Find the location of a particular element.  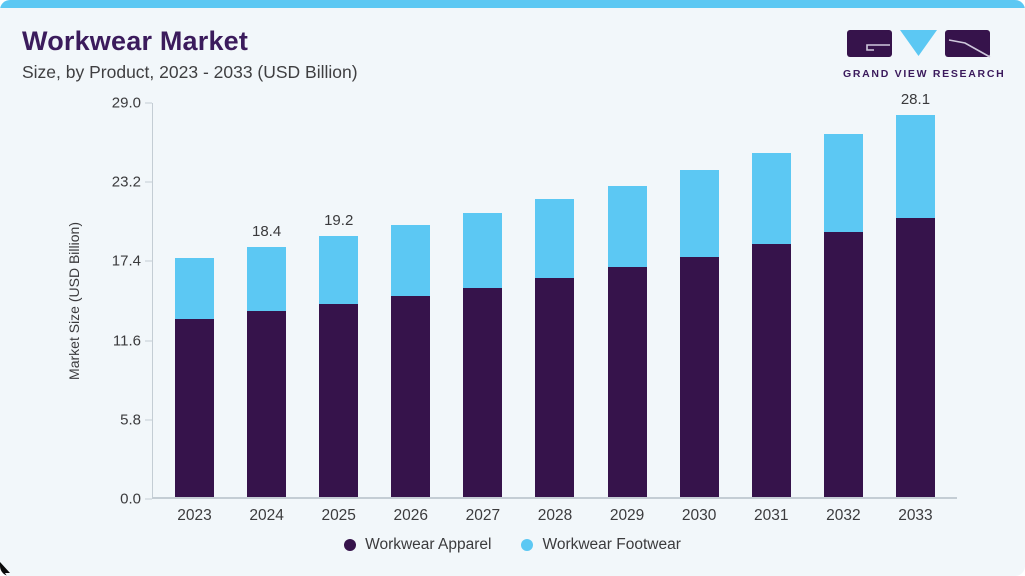

bar-2029: 2029 is located at coordinates (627, 313).